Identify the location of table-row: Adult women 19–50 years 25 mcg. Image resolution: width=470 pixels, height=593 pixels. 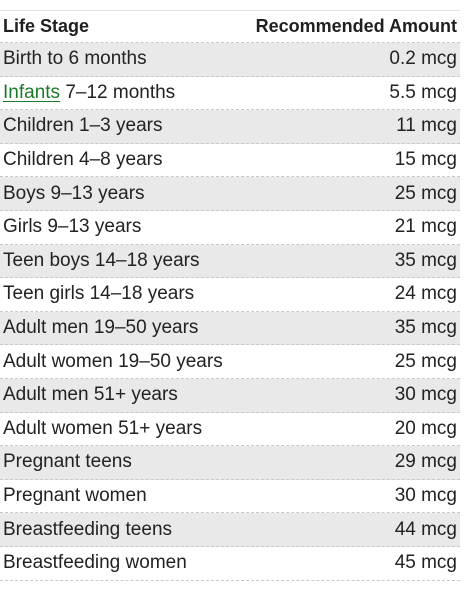
(230, 362).